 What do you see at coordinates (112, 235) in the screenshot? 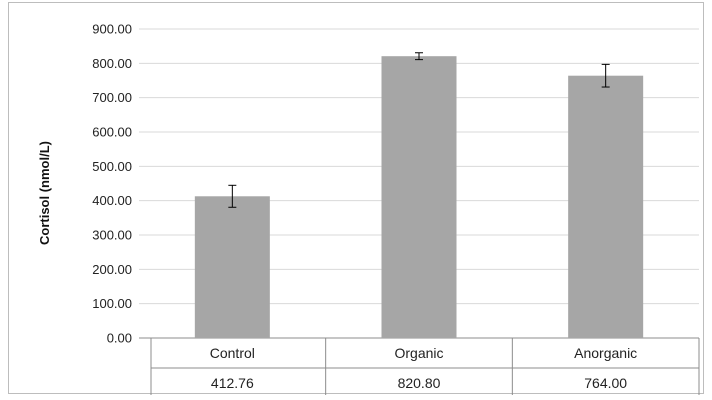
I see `y-tick-label: 300.00` at bounding box center [112, 235].